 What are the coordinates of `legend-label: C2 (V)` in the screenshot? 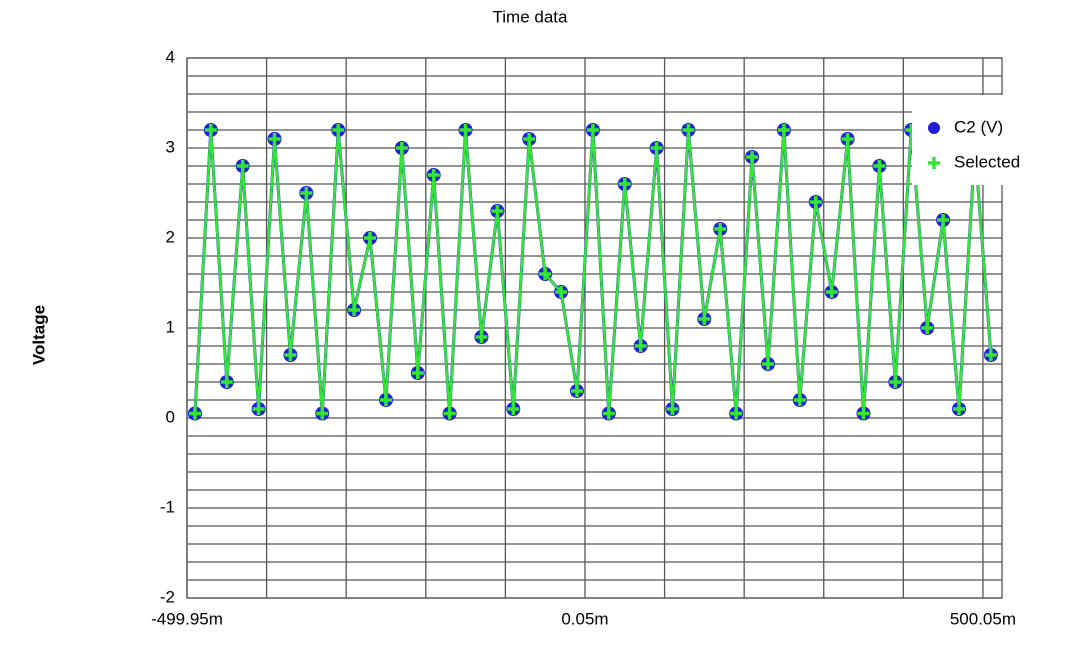 It's located at (978, 126).